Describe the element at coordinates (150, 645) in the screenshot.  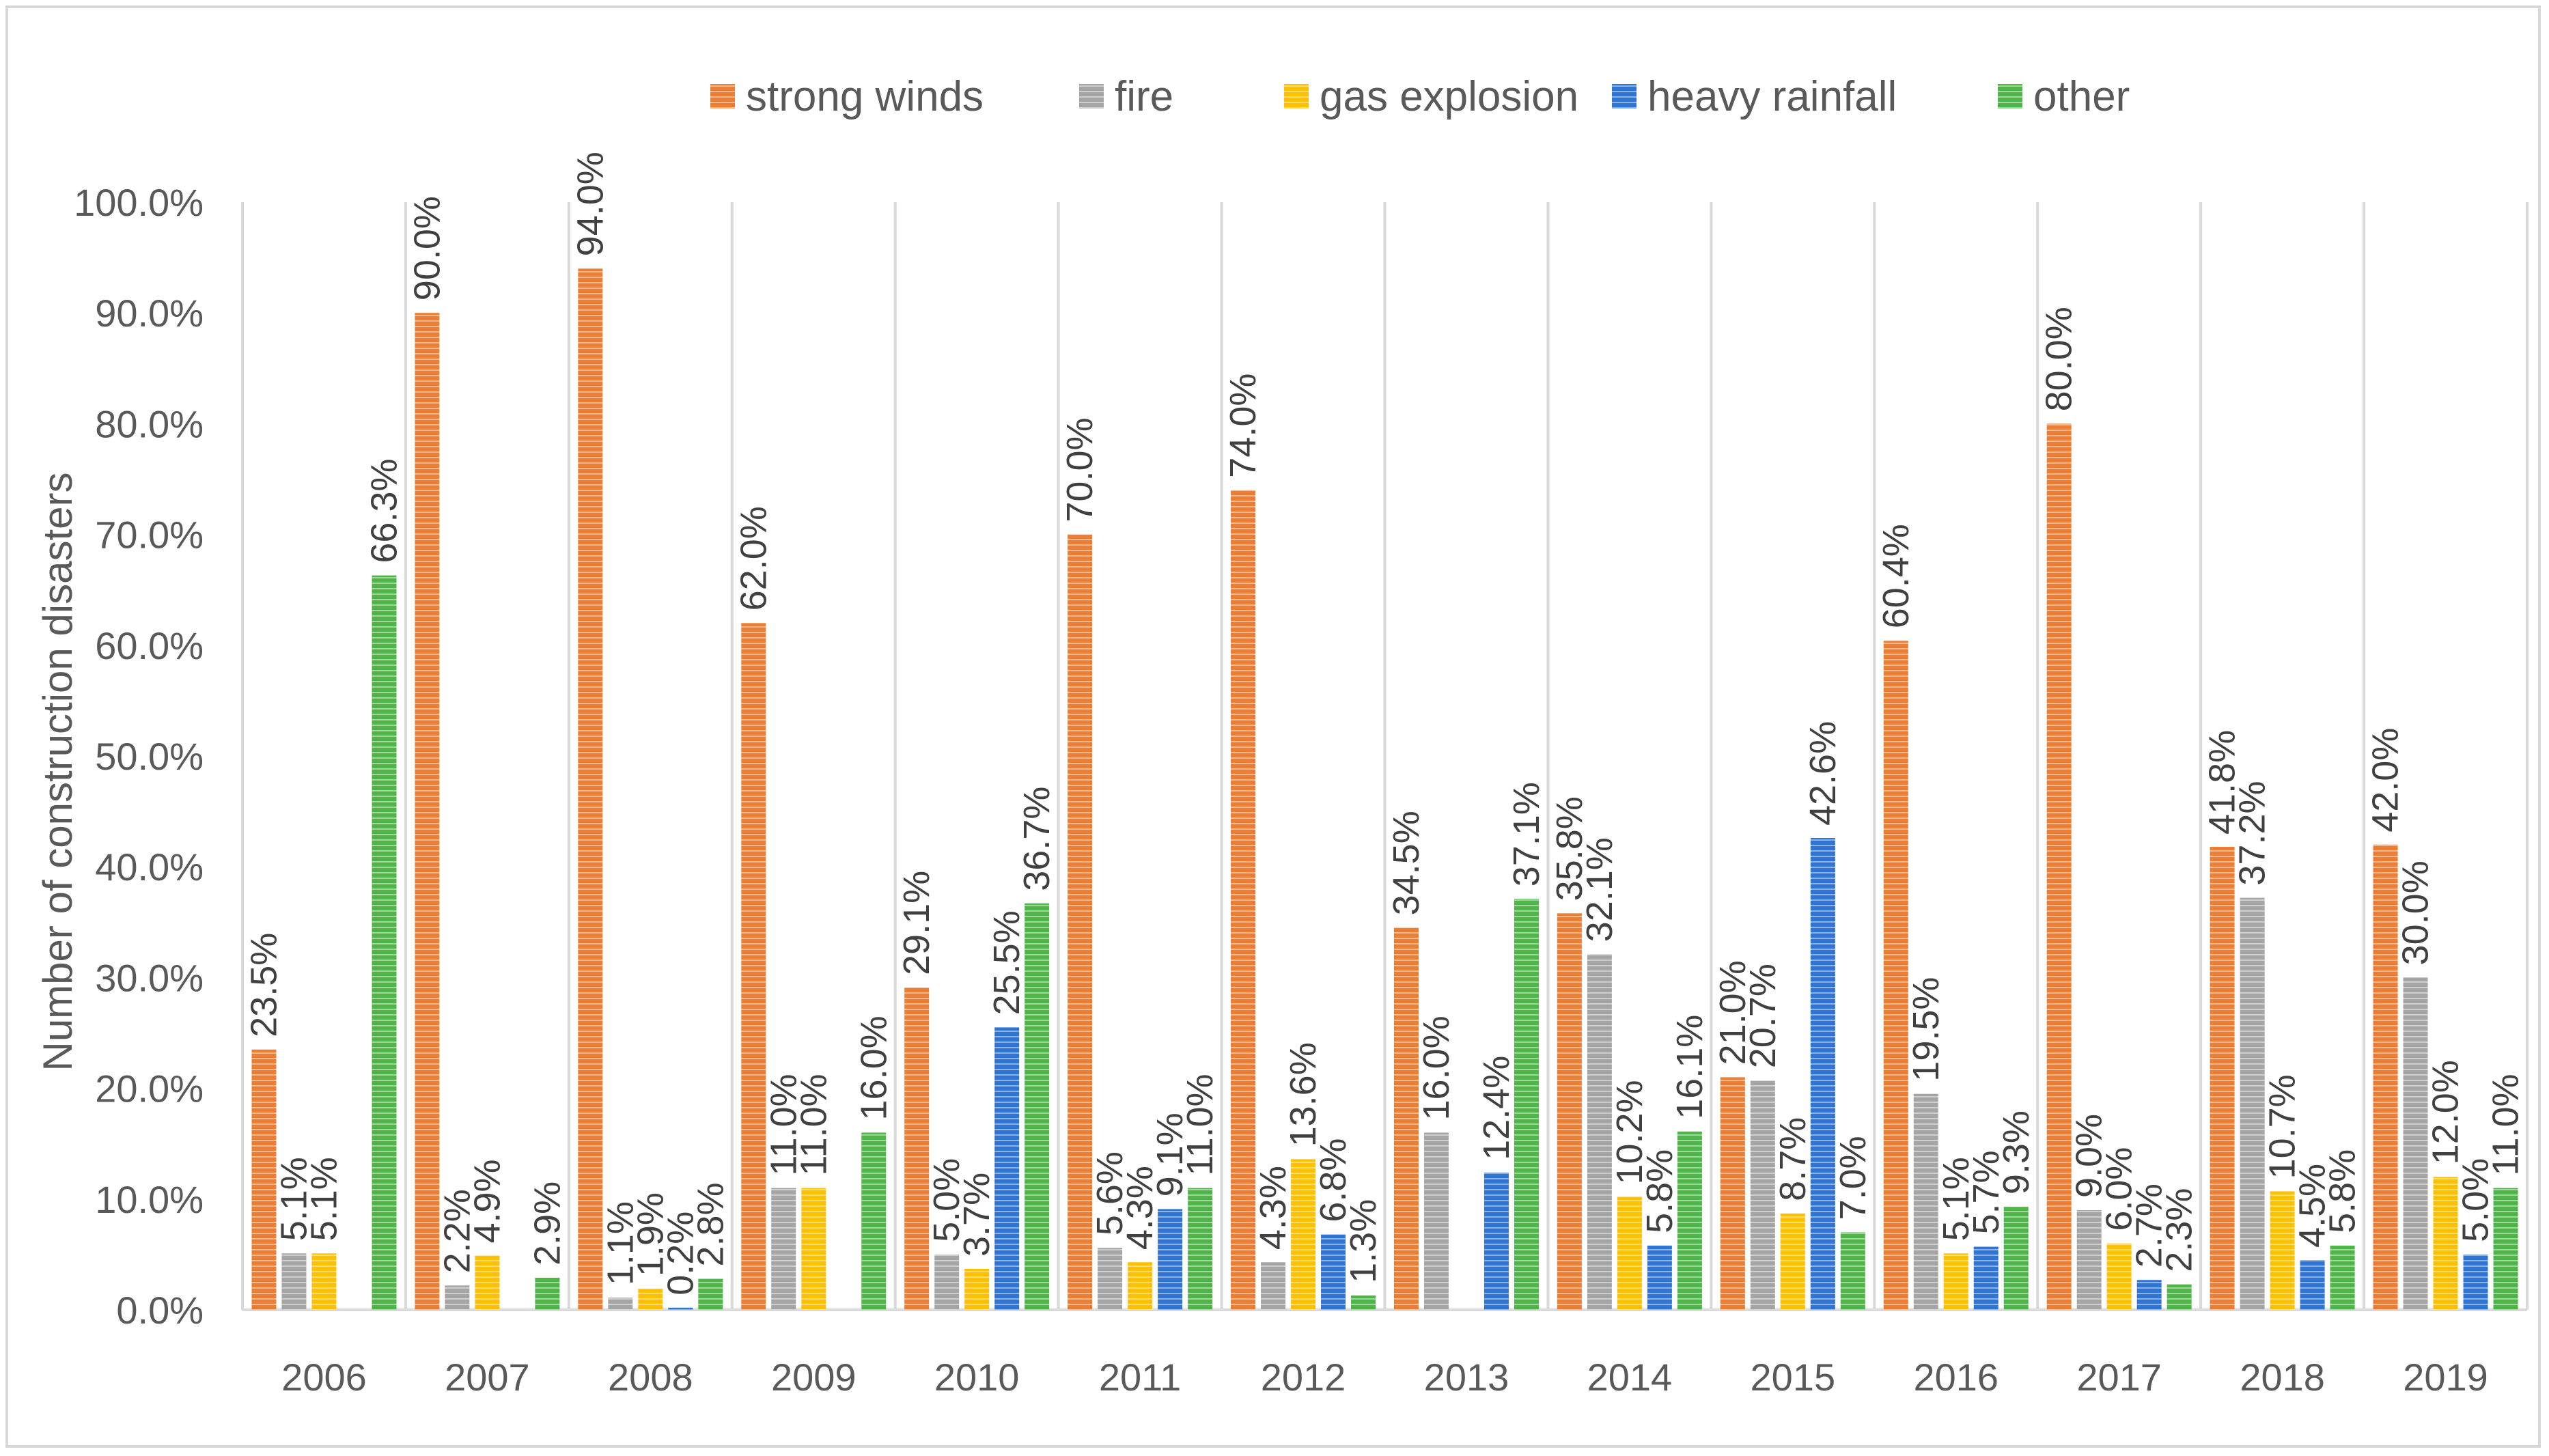
I see `y-tick-label: 60.0%` at that location.